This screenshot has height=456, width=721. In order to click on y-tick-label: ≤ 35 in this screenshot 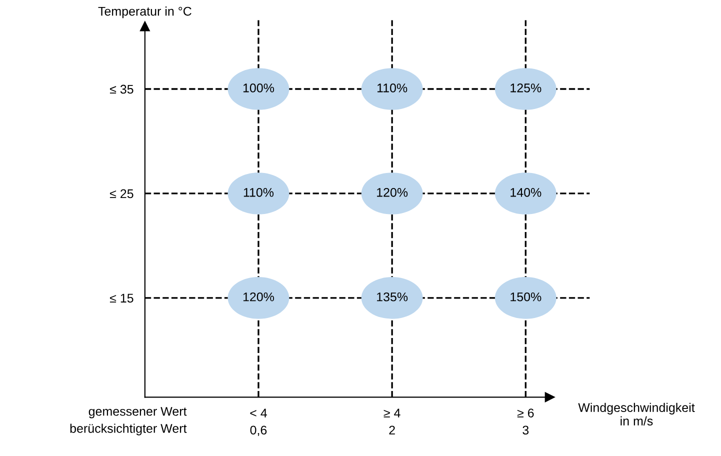, I will do `click(122, 89)`.